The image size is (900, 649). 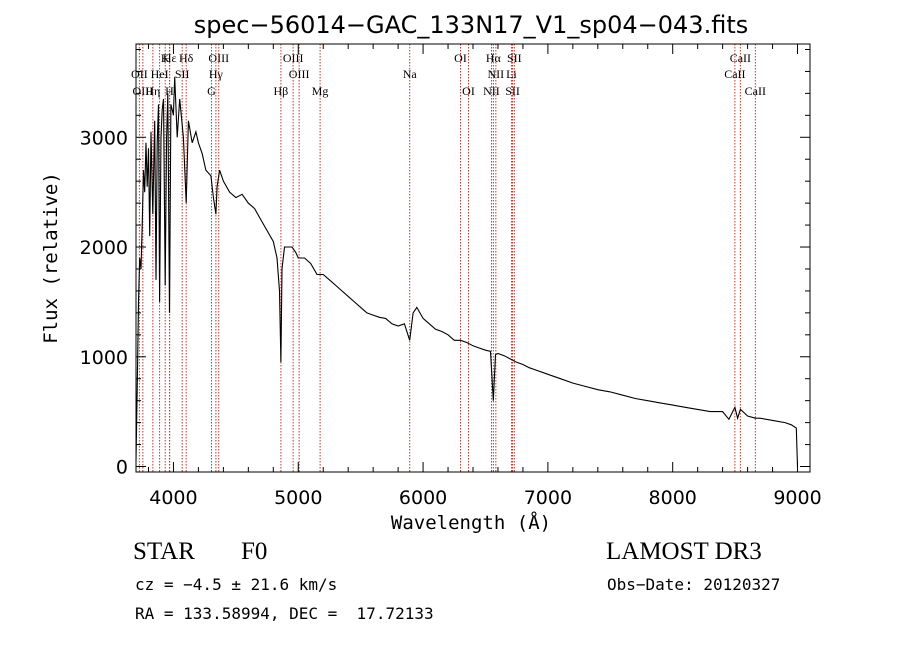 What do you see at coordinates (216, 74) in the screenshot?
I see `line-label-12: Hγ` at bounding box center [216, 74].